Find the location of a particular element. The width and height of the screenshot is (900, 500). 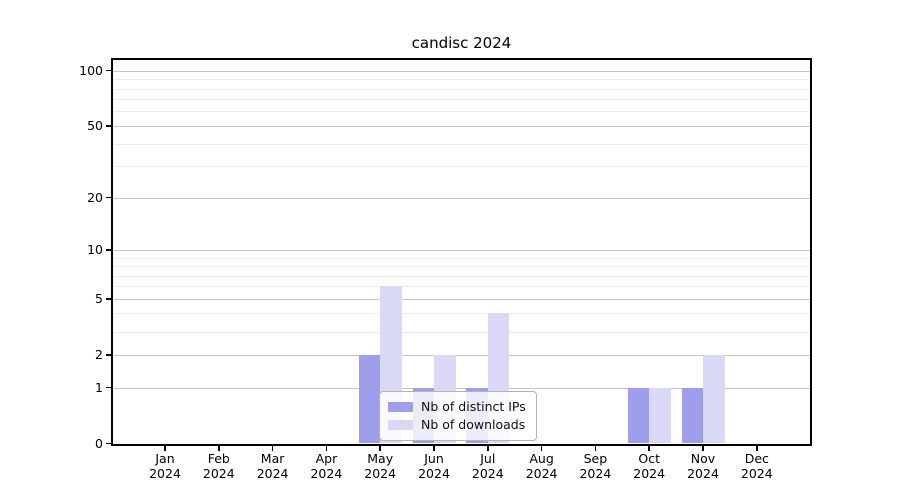

x-tick-label-jul: Jul 2024 is located at coordinates (488, 466).